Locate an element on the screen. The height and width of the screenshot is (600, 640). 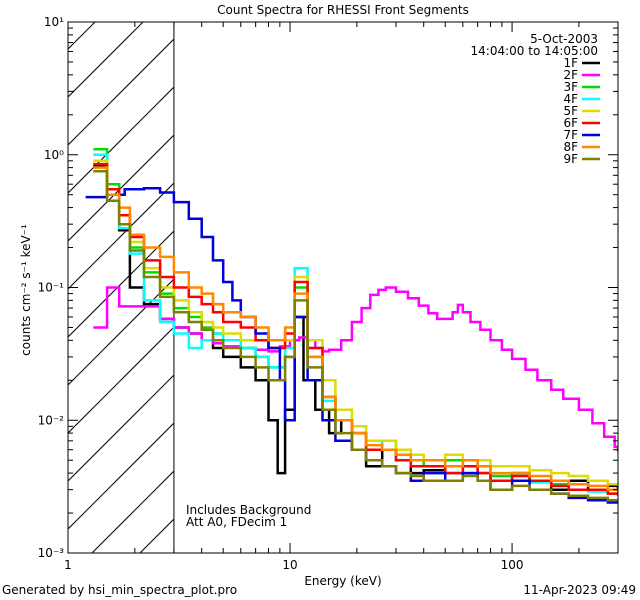
timestamp-footer: 11-Apr-2023 09:49 is located at coordinates (579, 590).